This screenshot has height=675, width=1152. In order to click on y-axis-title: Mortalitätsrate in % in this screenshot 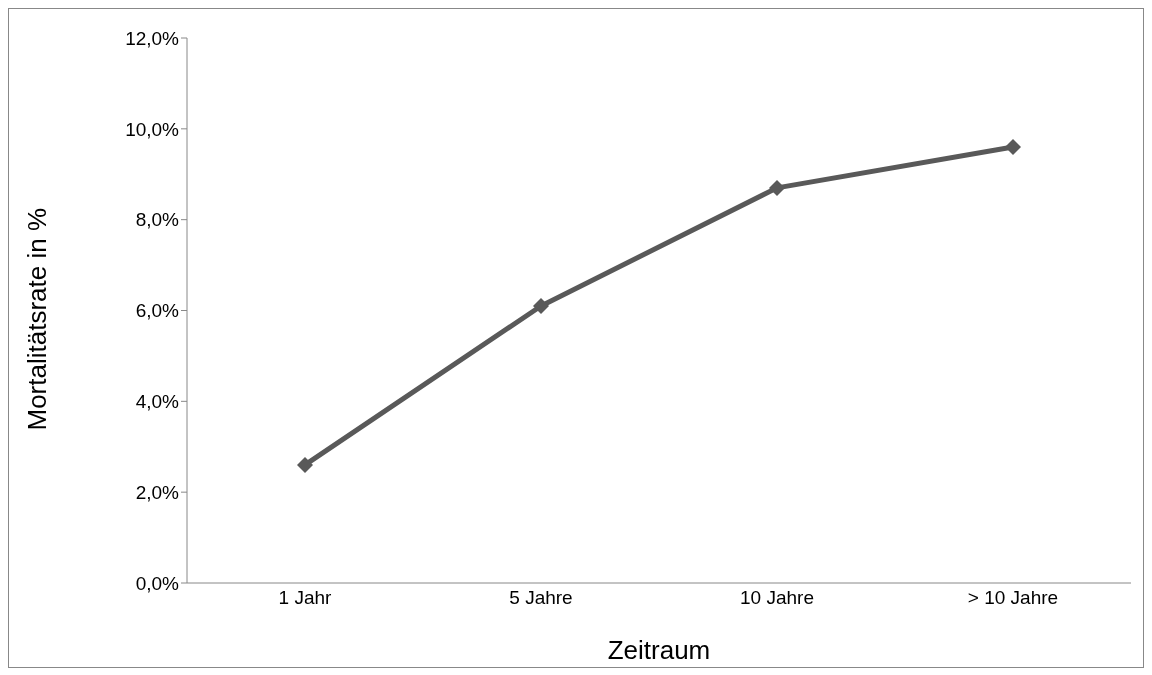, I will do `click(37, 319)`.